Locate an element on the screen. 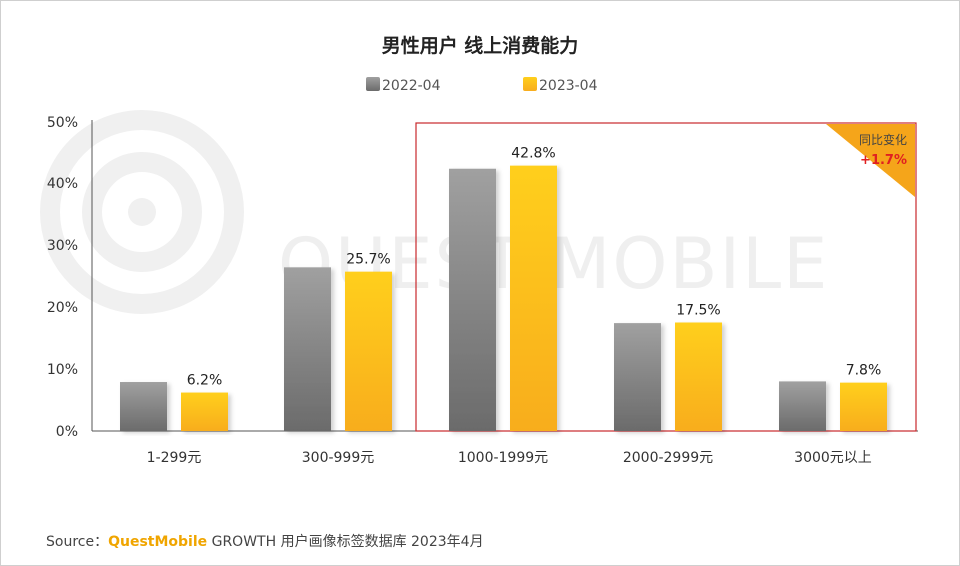  category-label: 300-999元 is located at coordinates (338, 458).